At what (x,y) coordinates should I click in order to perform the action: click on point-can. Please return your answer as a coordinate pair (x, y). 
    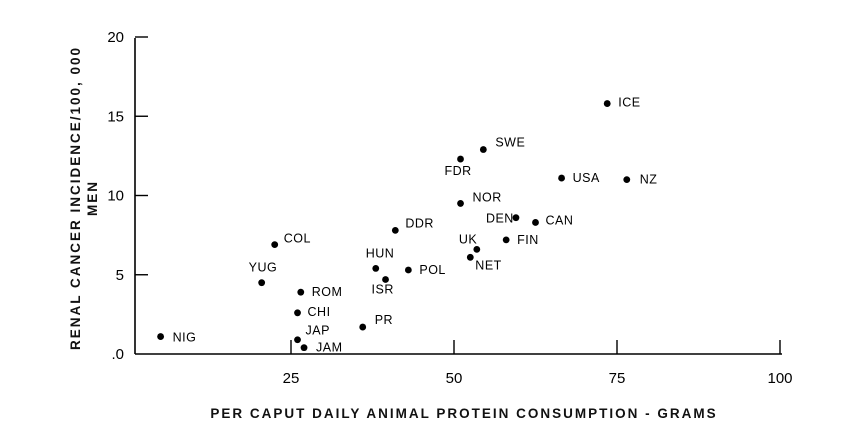
    Looking at the image, I should click on (535, 222).